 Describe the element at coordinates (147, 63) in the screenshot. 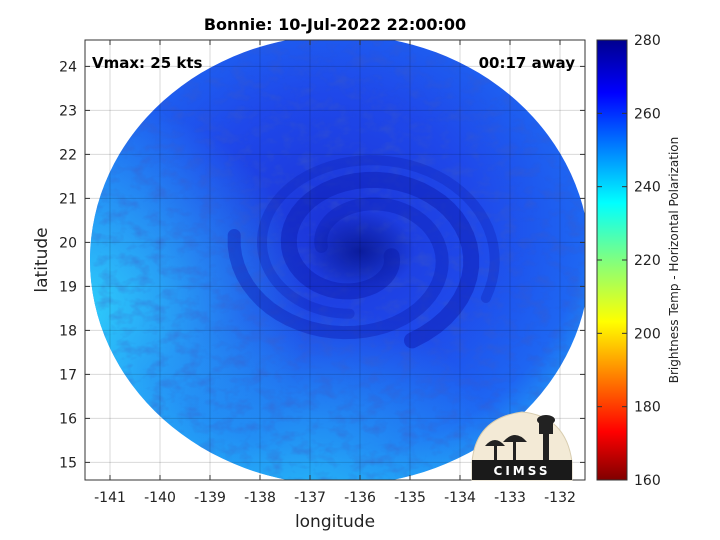

I see `vmax-annotation: Vmax: 25 kts` at that location.